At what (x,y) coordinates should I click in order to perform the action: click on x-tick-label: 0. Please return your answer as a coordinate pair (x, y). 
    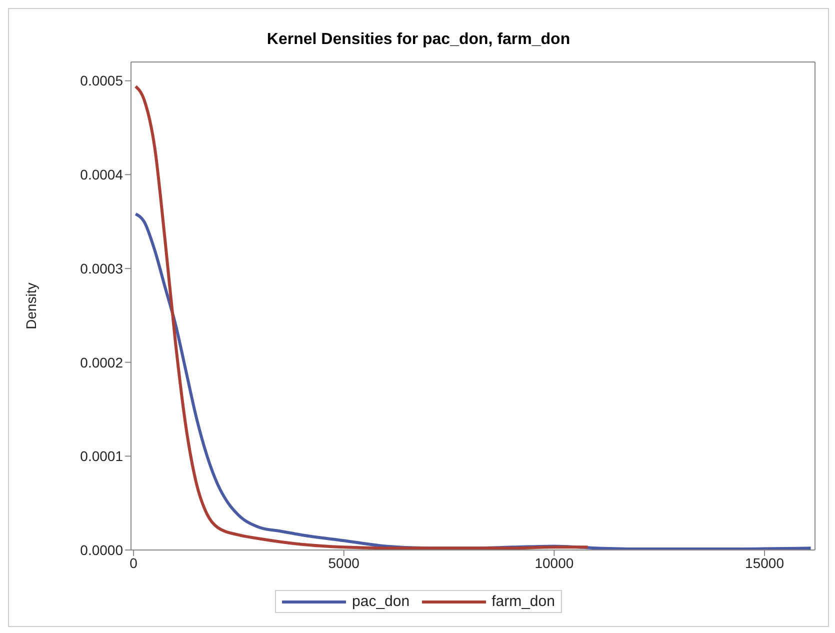
    Looking at the image, I should click on (134, 562).